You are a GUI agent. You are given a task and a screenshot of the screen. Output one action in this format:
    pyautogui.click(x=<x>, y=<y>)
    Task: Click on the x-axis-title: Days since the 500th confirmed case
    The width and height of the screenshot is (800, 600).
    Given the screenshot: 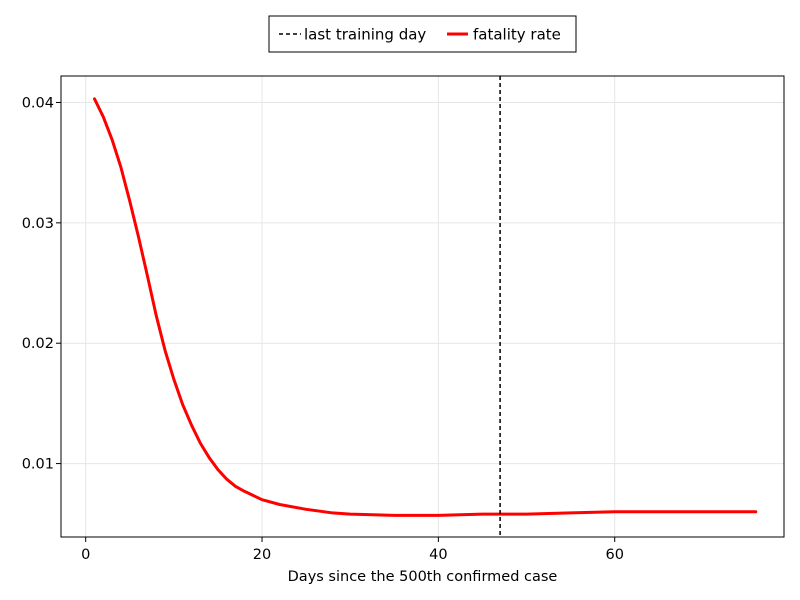 What is the action you would take?
    pyautogui.click(x=423, y=577)
    